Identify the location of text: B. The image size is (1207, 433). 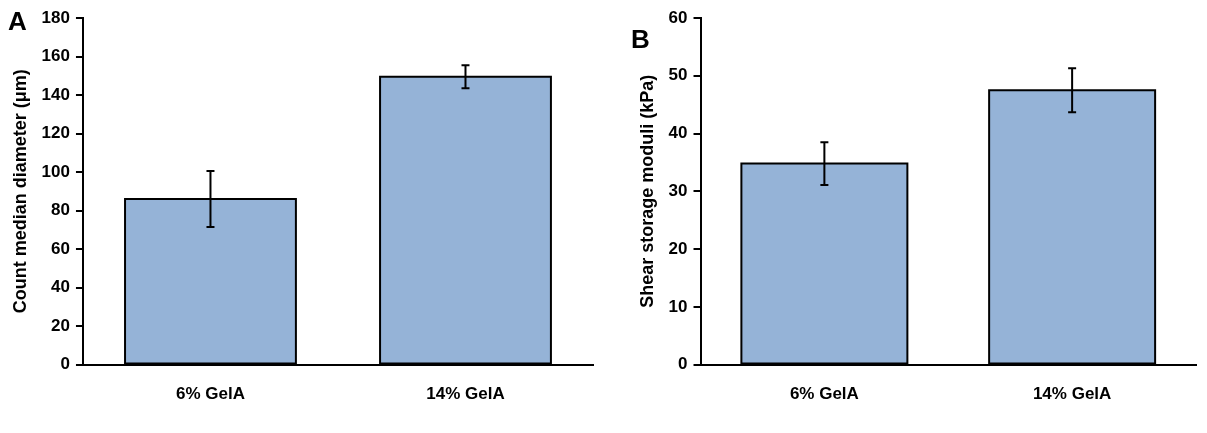
(640, 39).